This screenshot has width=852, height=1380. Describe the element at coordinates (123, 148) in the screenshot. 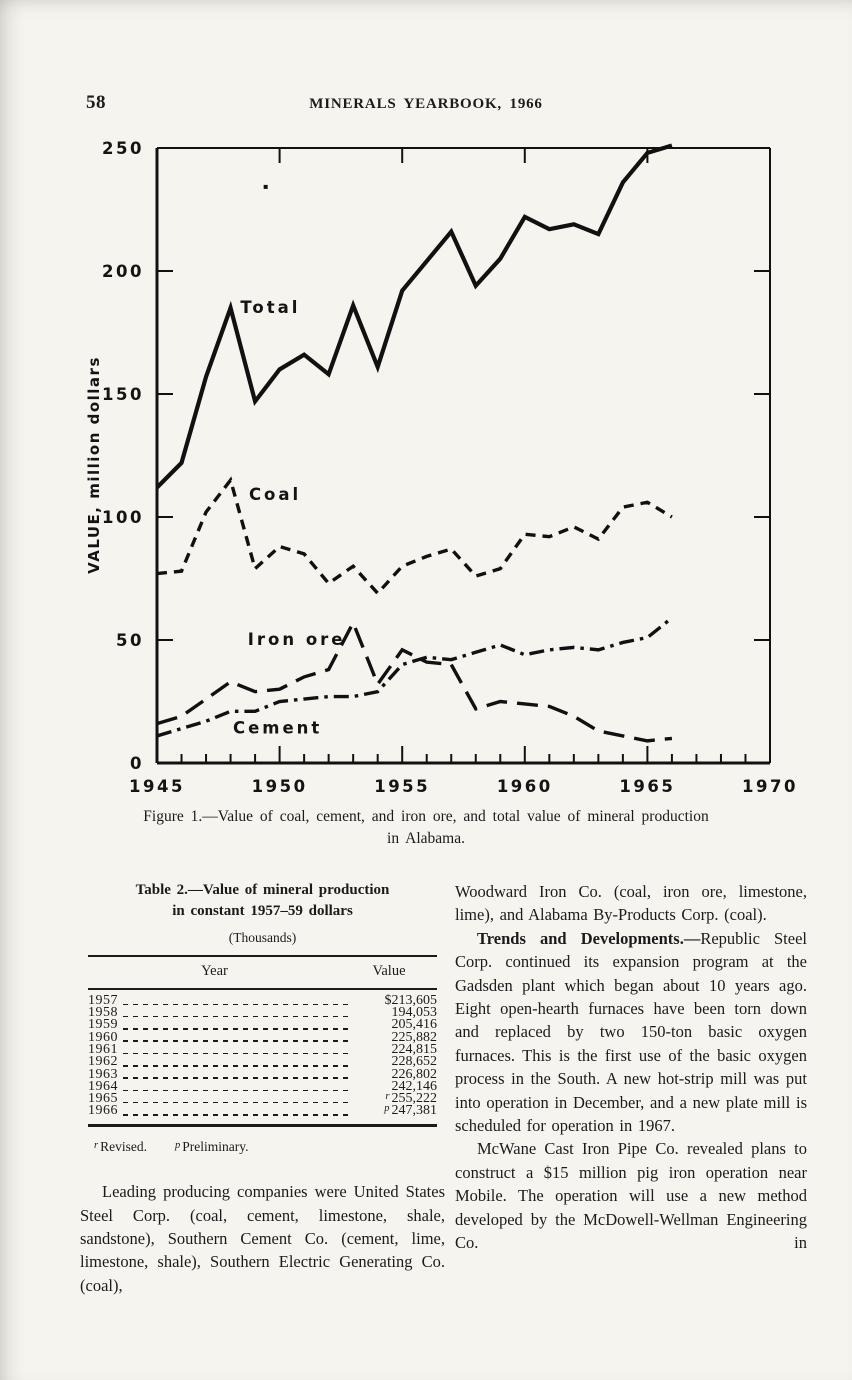

I see `y-tick-label: 250` at that location.